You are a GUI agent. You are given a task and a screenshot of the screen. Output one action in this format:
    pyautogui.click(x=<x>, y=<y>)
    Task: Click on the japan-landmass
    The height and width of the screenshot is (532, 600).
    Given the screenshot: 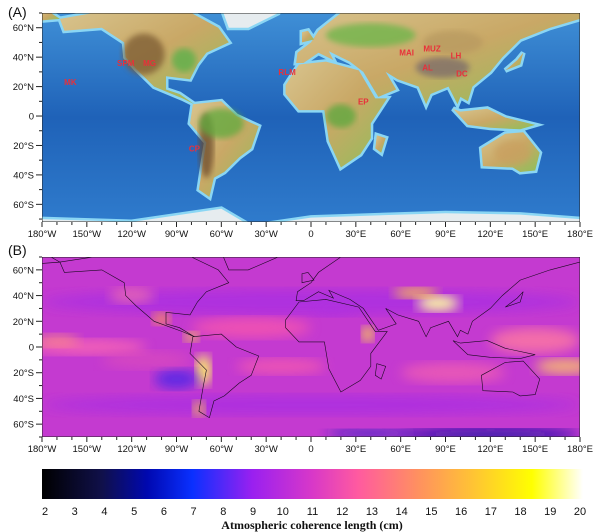 What is the action you would take?
    pyautogui.click(x=514, y=61)
    